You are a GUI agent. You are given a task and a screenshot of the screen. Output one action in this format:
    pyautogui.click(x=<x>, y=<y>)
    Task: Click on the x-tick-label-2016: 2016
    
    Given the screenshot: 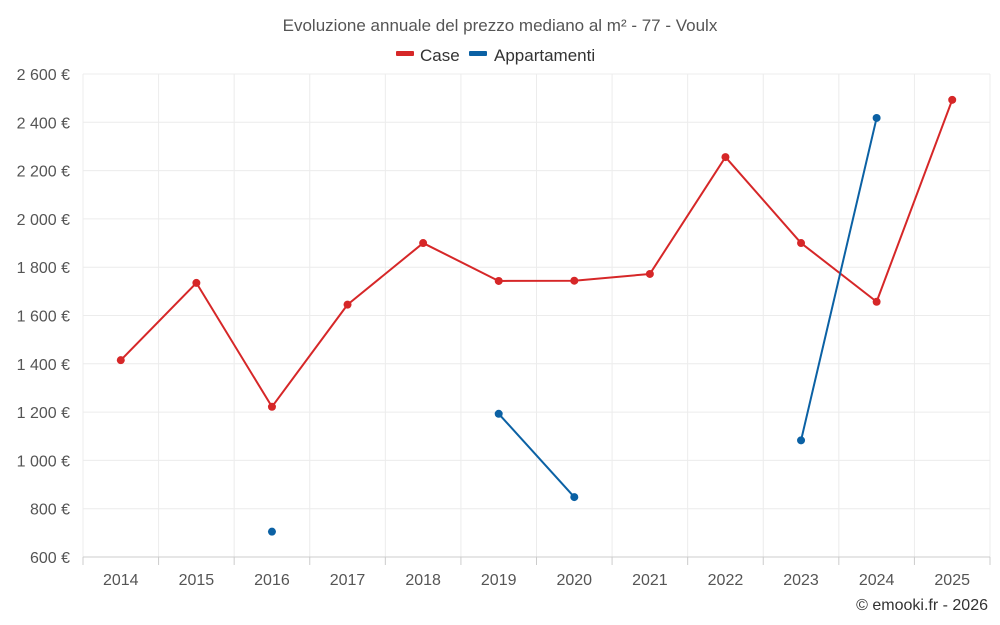 What is the action you would take?
    pyautogui.click(x=272, y=580)
    